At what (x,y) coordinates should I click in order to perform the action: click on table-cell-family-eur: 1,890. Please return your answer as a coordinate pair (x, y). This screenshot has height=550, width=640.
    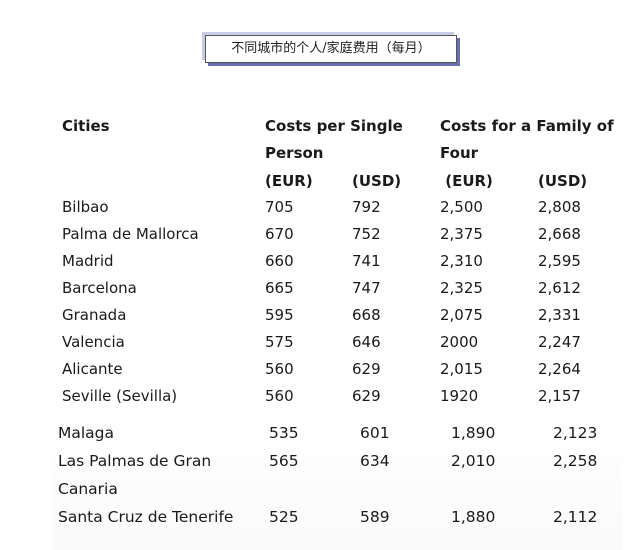
    Looking at the image, I should click on (473, 433).